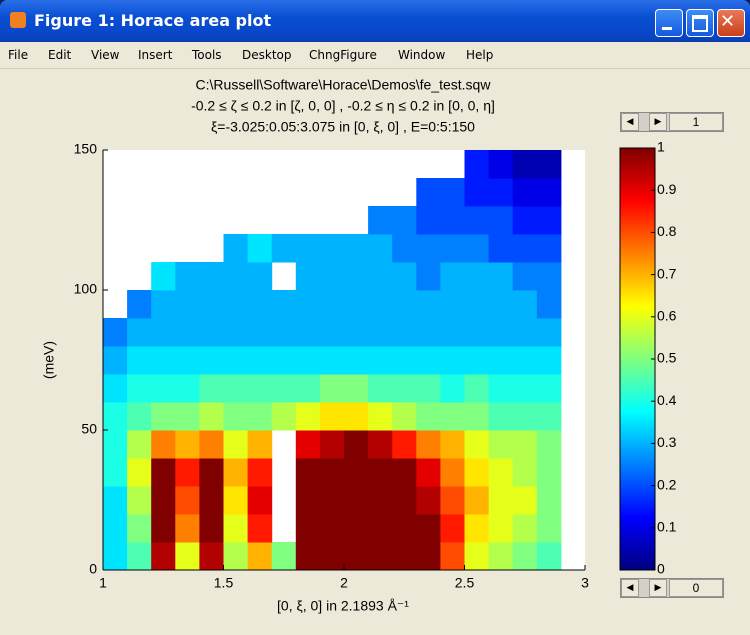 The width and height of the screenshot is (750, 635). What do you see at coordinates (667, 273) in the screenshot?
I see `colorbar-tick-label: 0.7` at bounding box center [667, 273].